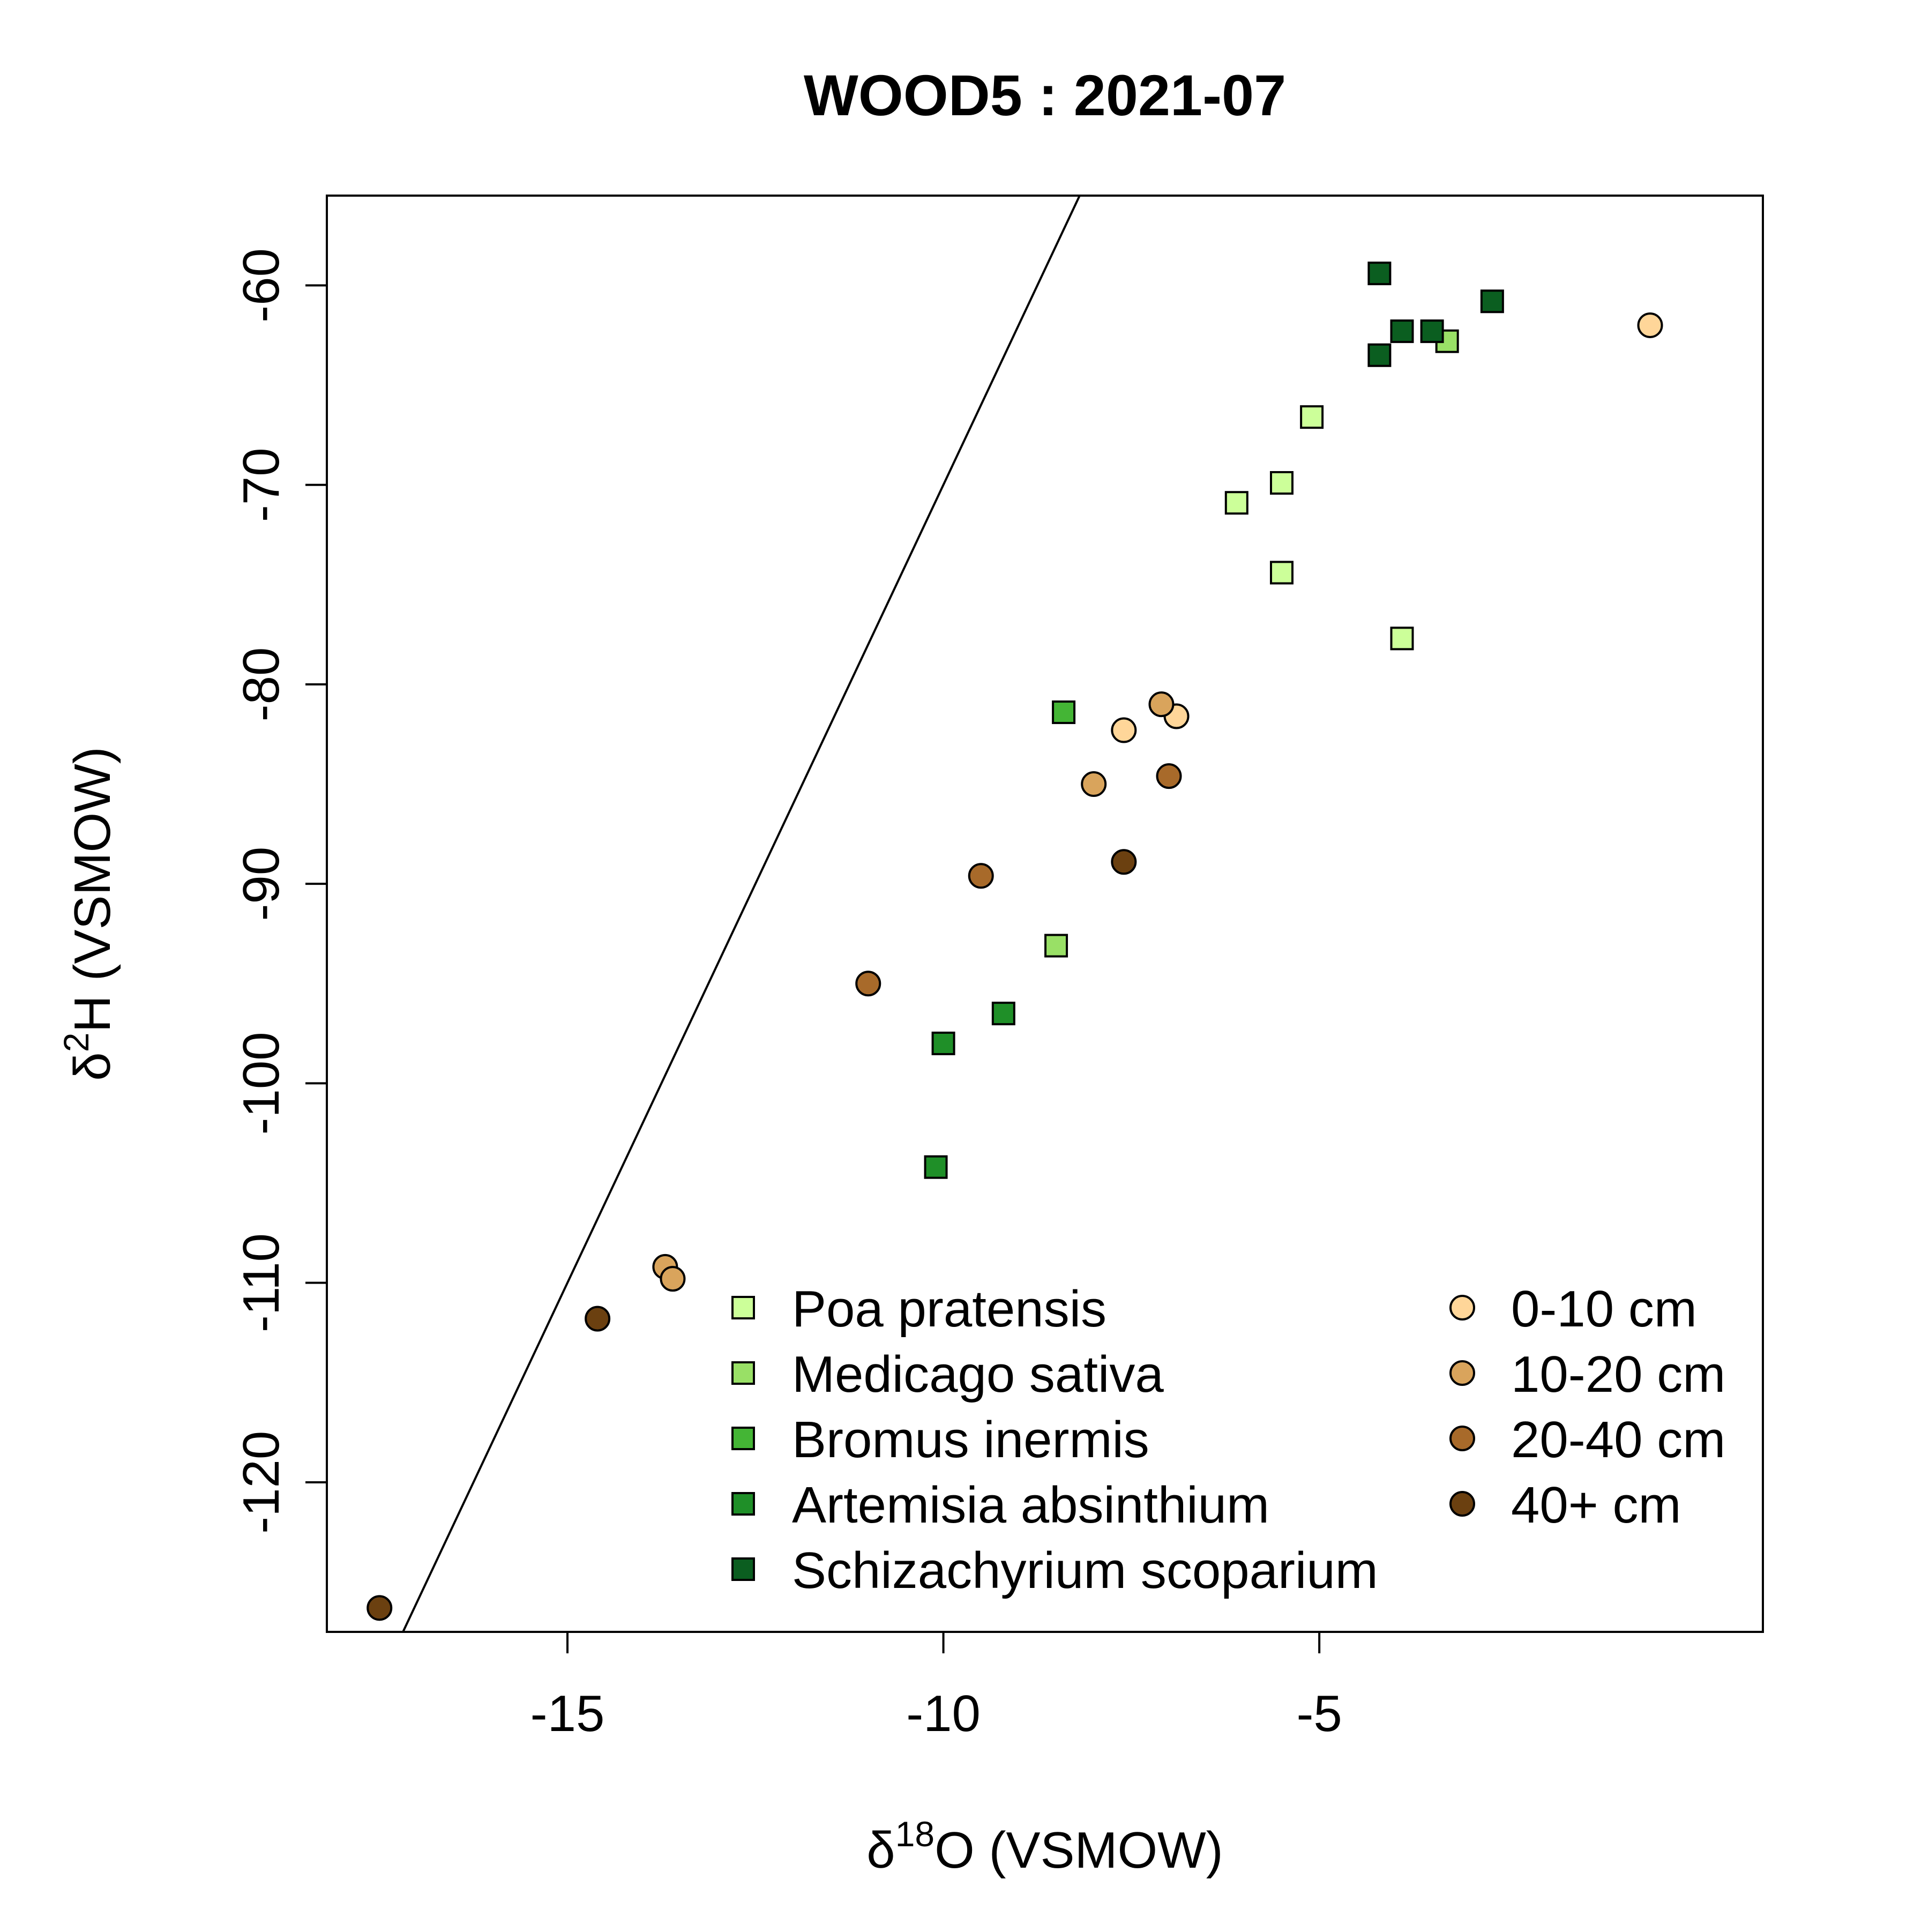  Describe the element at coordinates (949, 1309) in the screenshot. I see `legend-label-plant: Poa pratensis` at that location.